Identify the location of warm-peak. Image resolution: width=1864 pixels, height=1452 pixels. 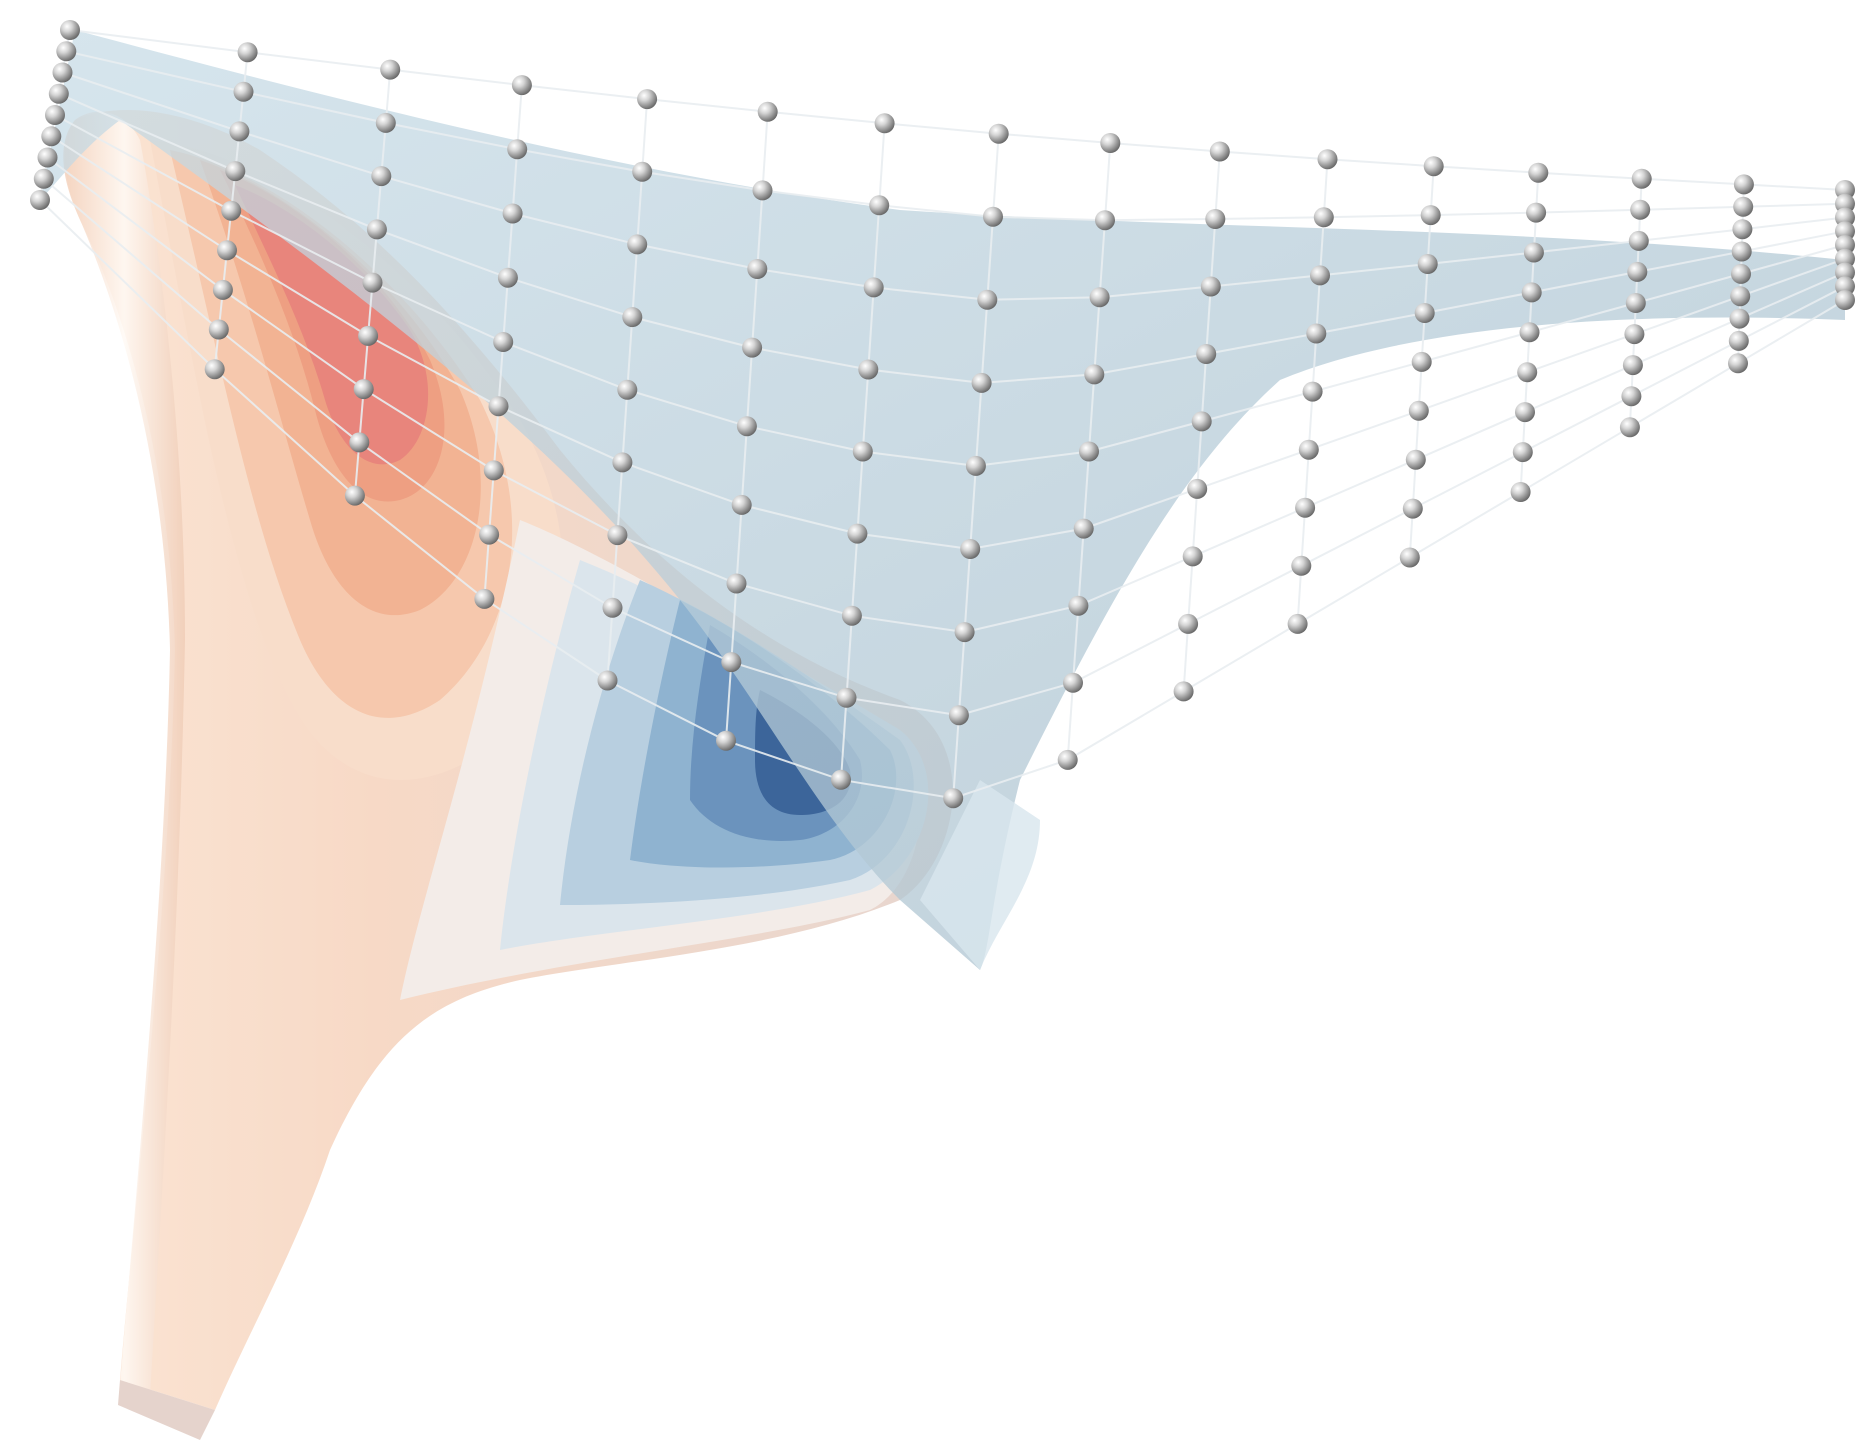
(332, 325).